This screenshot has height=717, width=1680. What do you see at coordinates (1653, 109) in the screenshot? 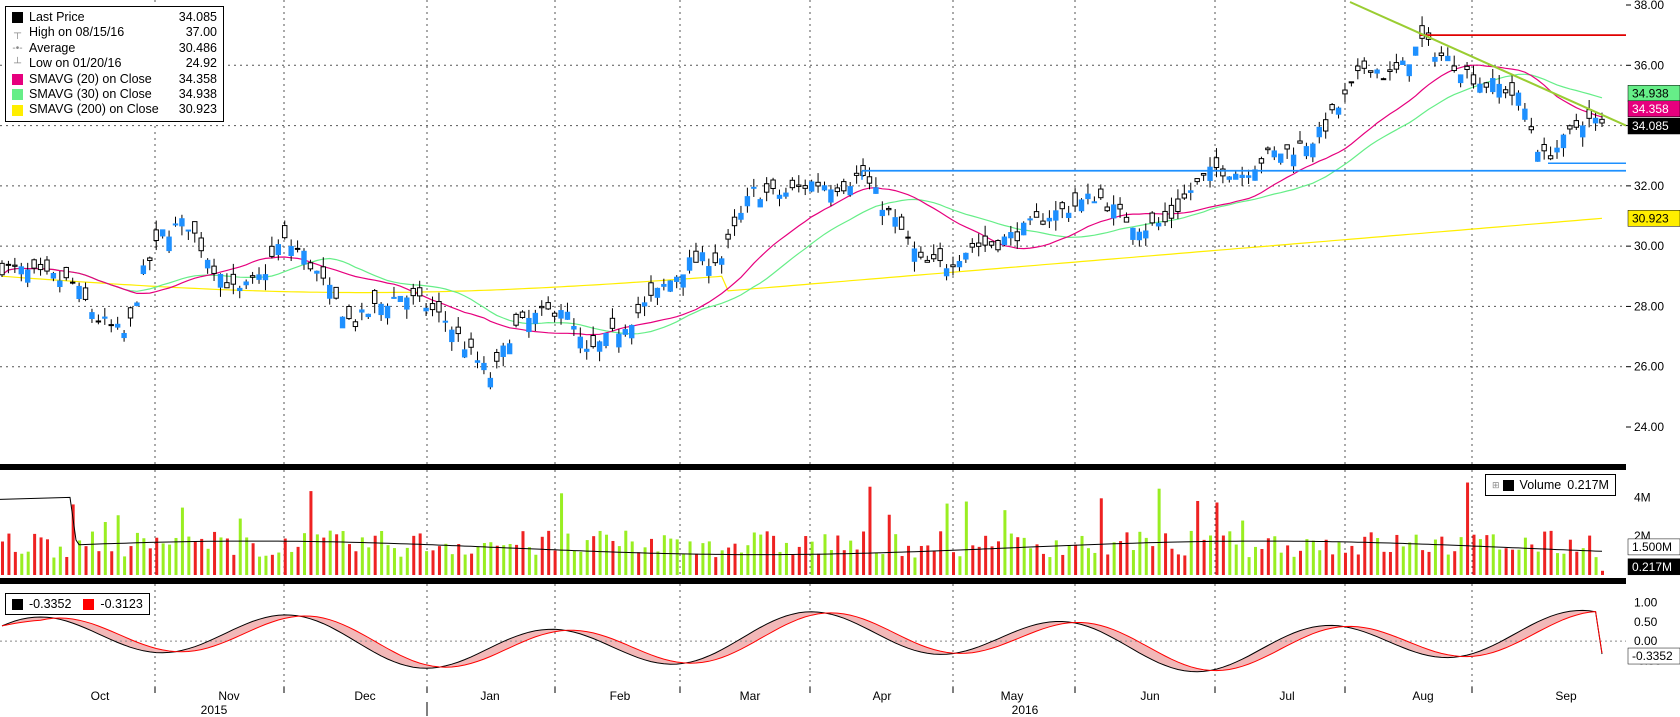
I see `sma20-value-tag-bg` at bounding box center [1653, 109].